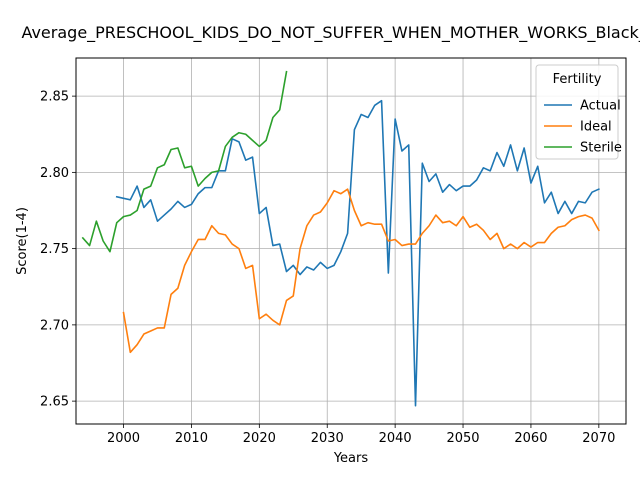 The image size is (640, 480). What do you see at coordinates (259, 438) in the screenshot?
I see `x-tick-label: 2020` at bounding box center [259, 438].